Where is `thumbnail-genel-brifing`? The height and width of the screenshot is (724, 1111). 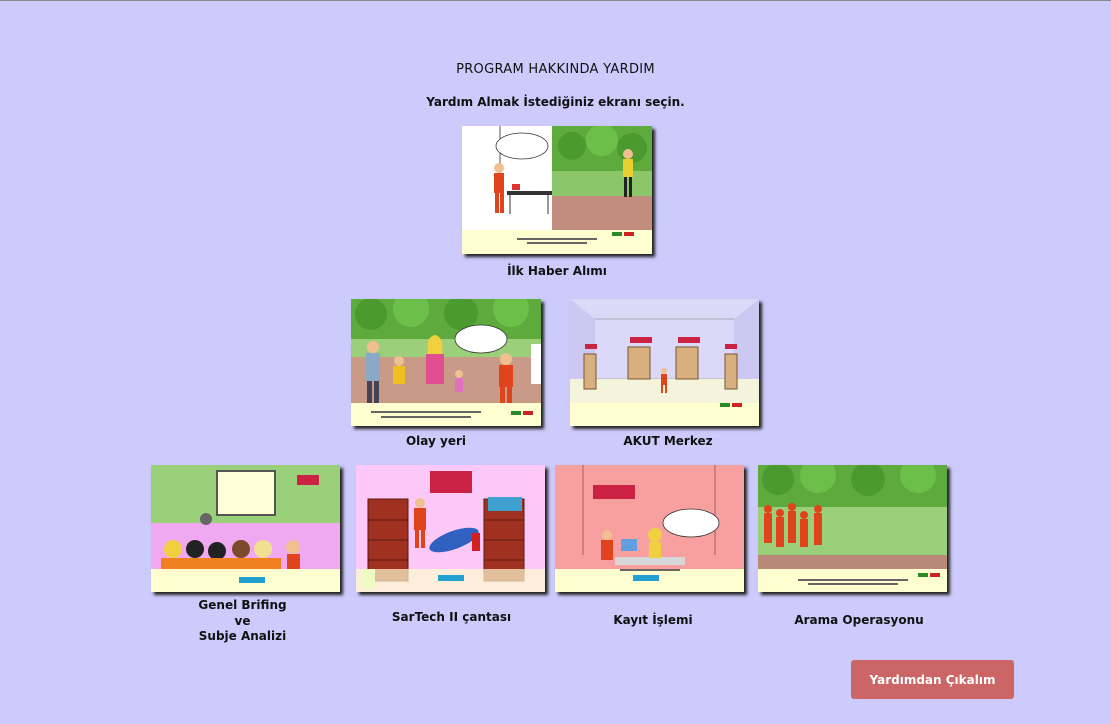 thumbnail-genel-brifing is located at coordinates (245, 528).